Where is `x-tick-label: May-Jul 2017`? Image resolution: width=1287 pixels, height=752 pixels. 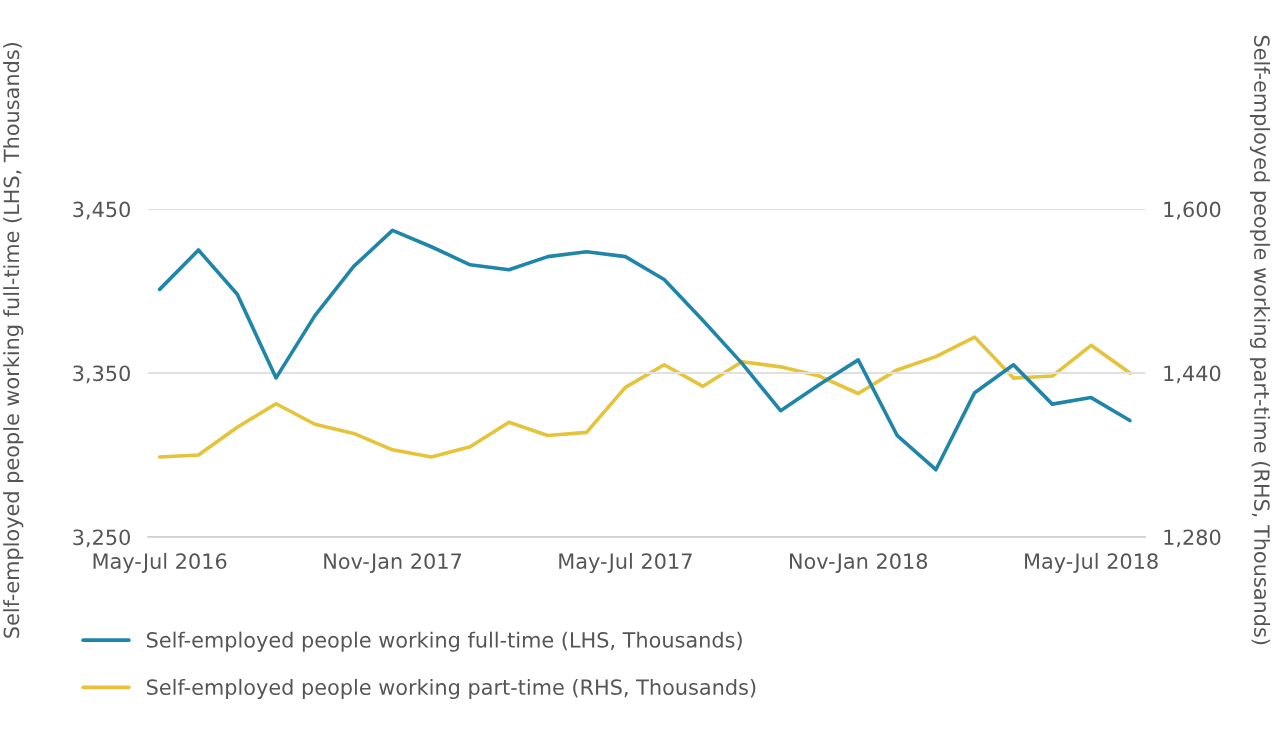 x-tick-label: May-Jul 2017 is located at coordinates (625, 563).